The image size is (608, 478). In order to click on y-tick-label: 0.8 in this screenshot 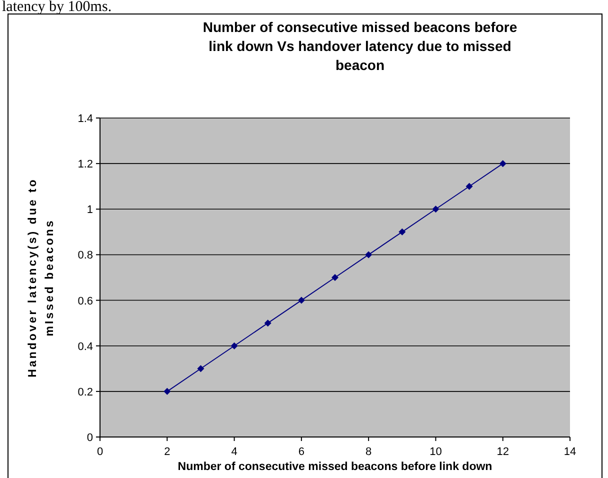, I will do `click(85, 256)`.